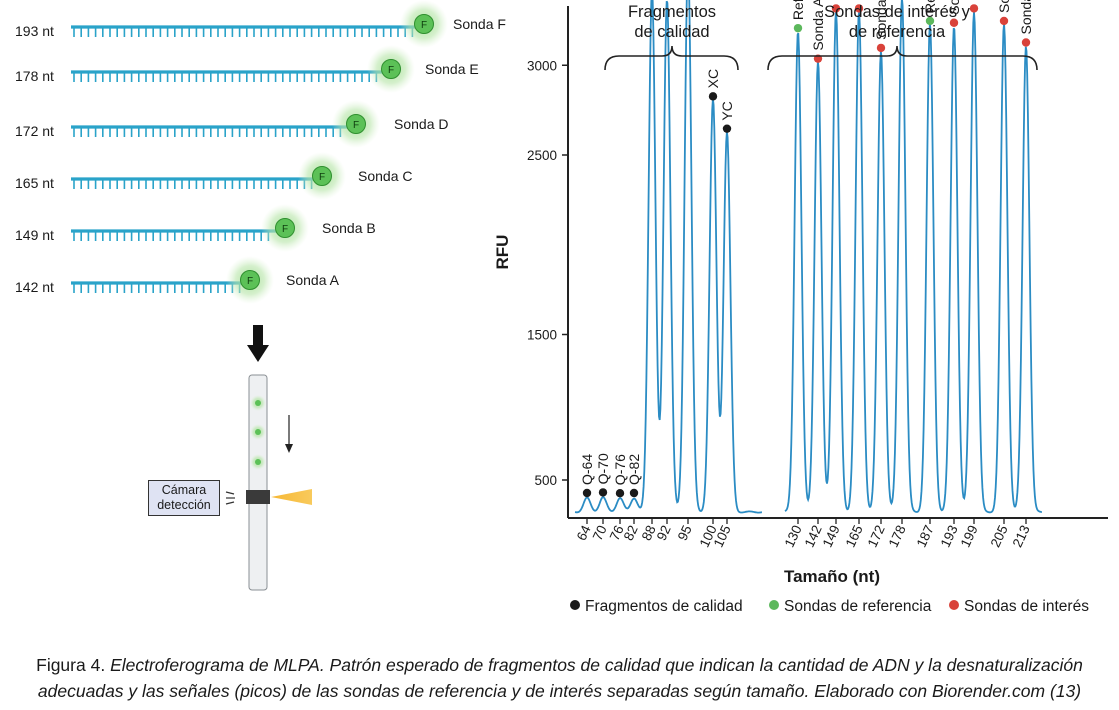  What do you see at coordinates (897, 32) in the screenshot?
I see `group-label-line2: de referencia` at bounding box center [897, 32].